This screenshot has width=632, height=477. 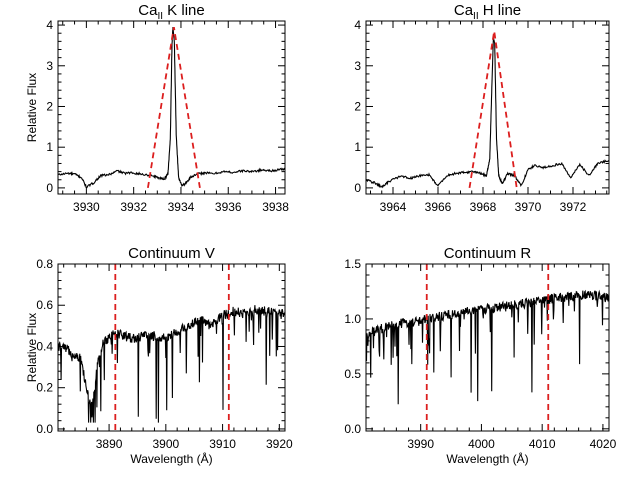 I want to click on x-tick-label: 3930, so click(x=86, y=207).